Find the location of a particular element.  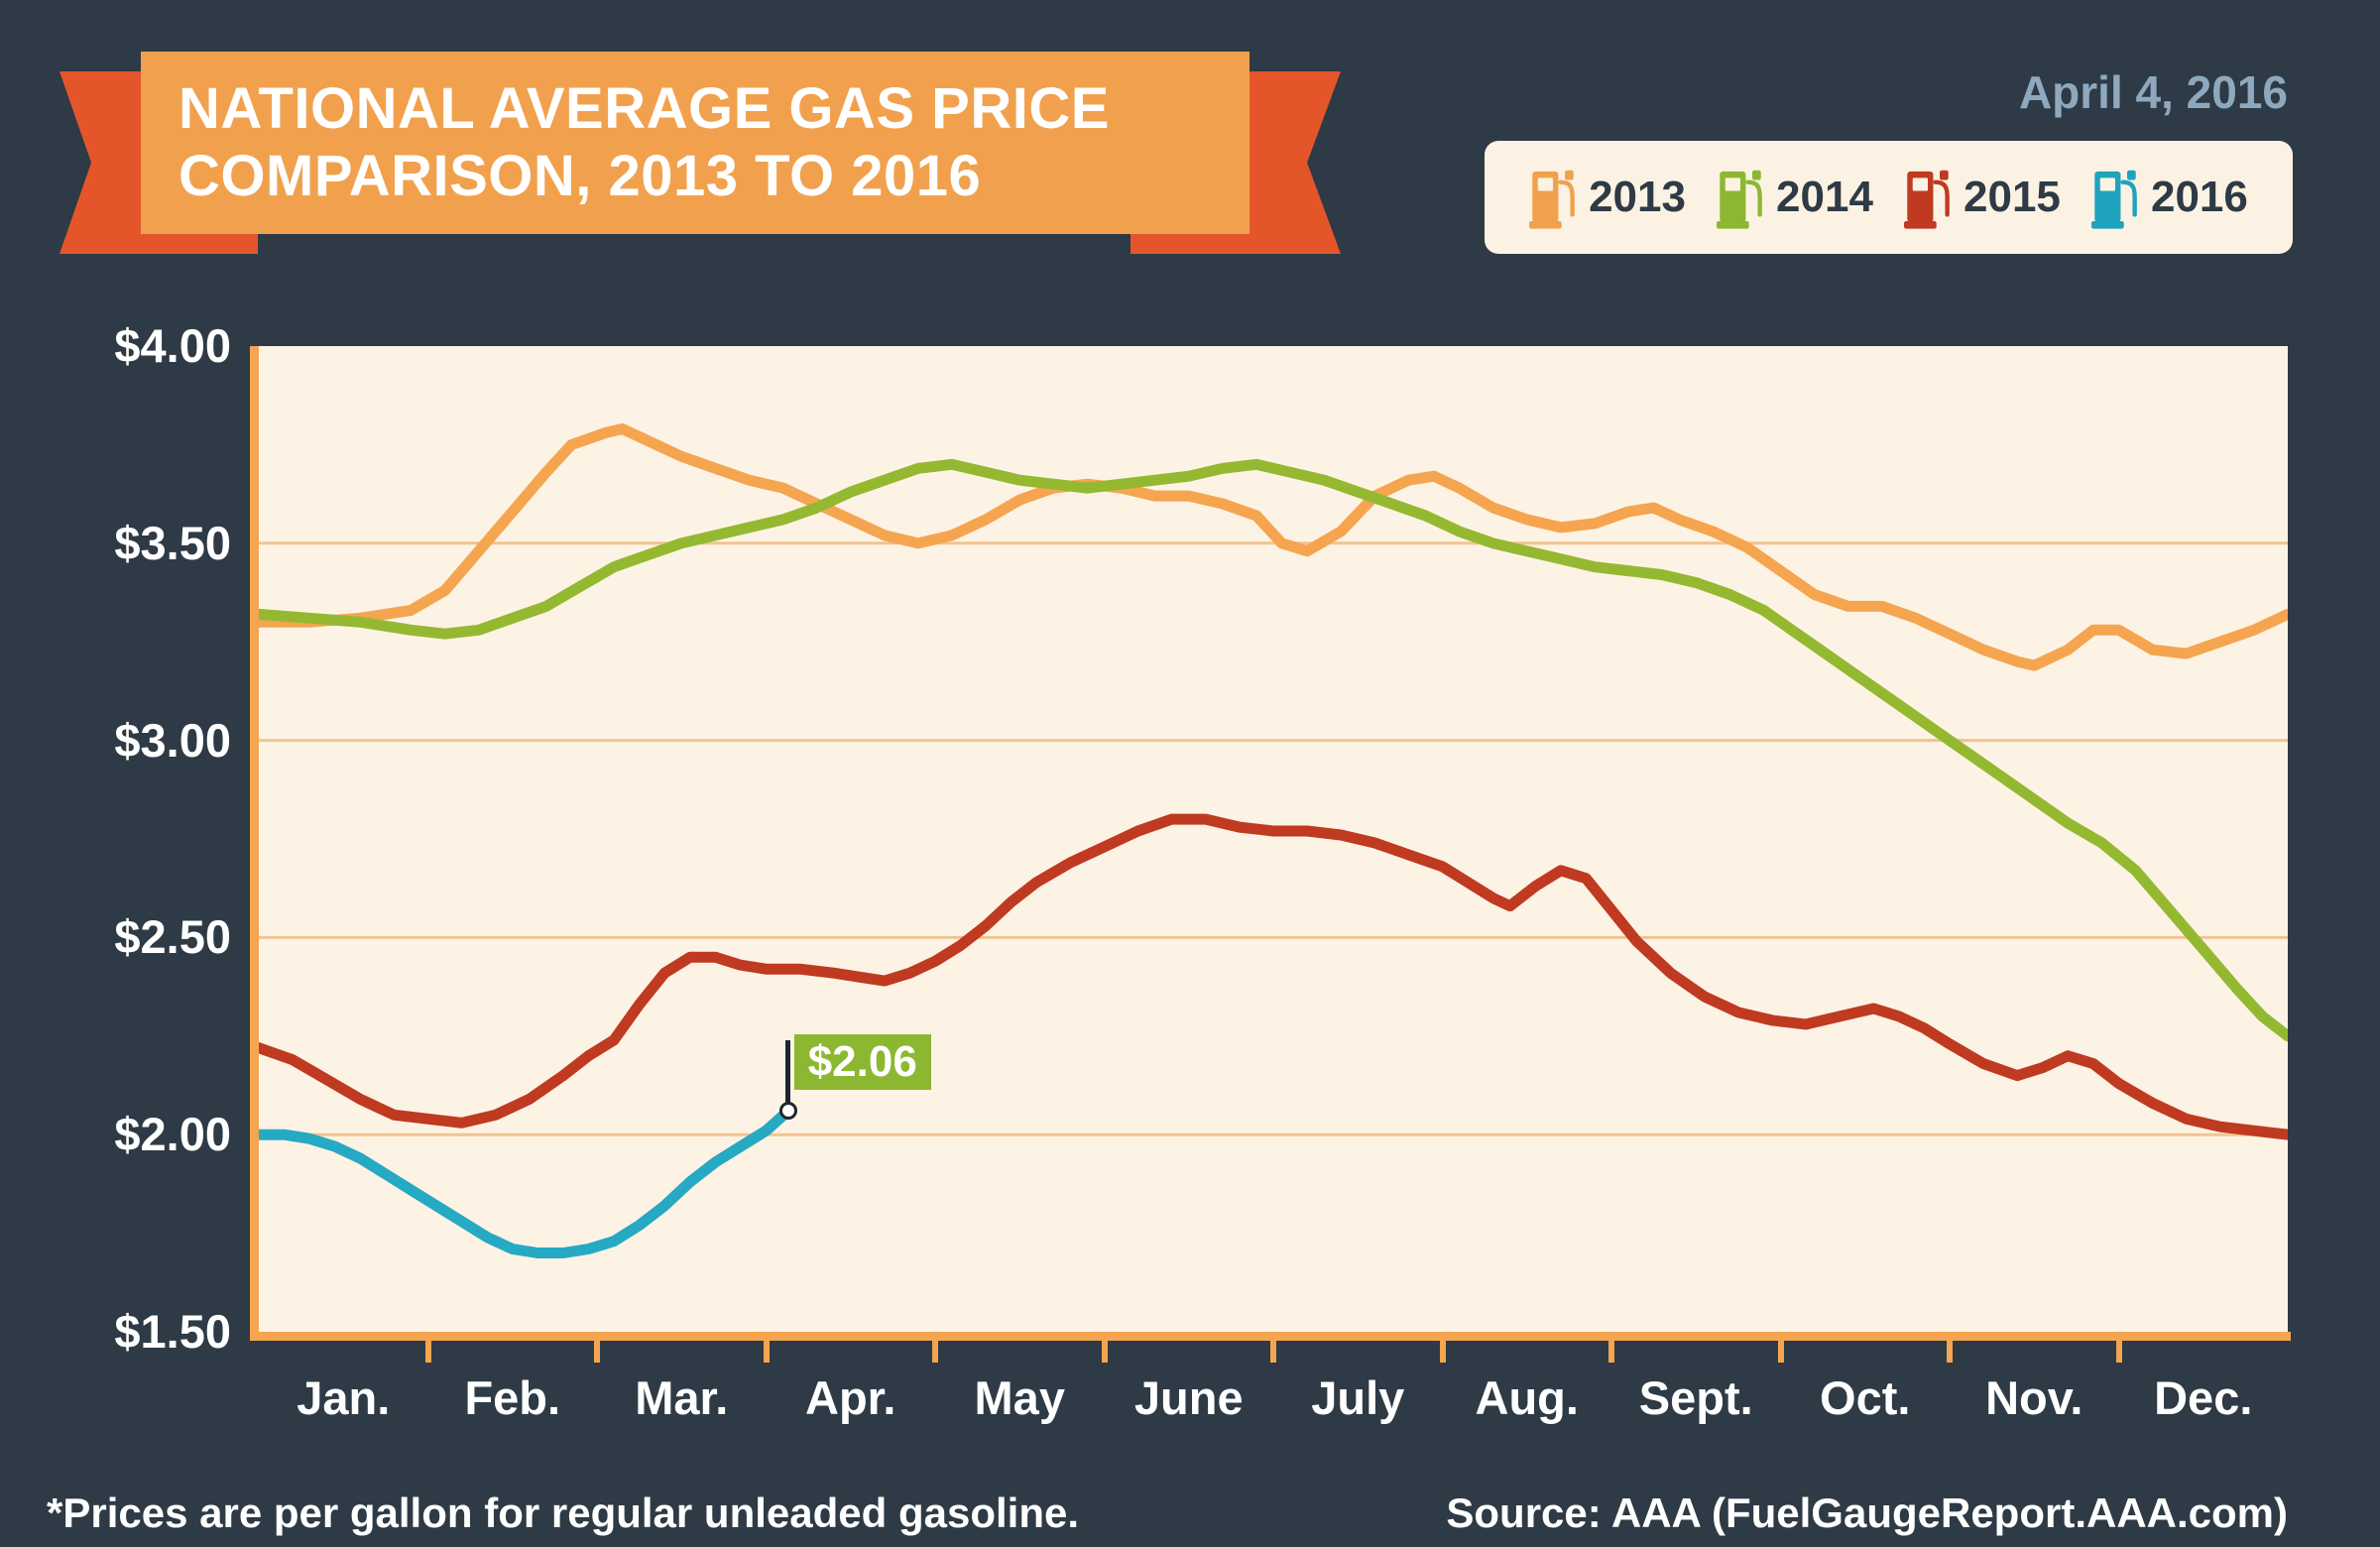

source-credit: Source: AAA (FuelGaugeReport.AAA.com) is located at coordinates (1867, 1512).